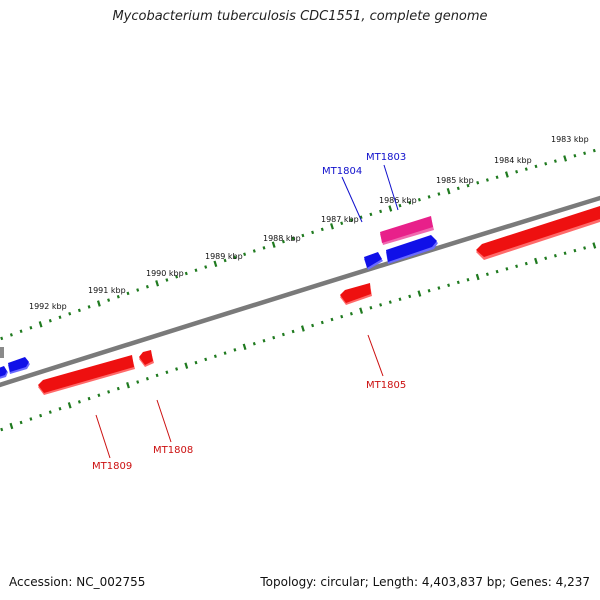 The width and height of the screenshot is (600, 600). Describe the element at coordinates (386, 385) in the screenshot. I see `gene-label-mt1805: MT1805` at that location.